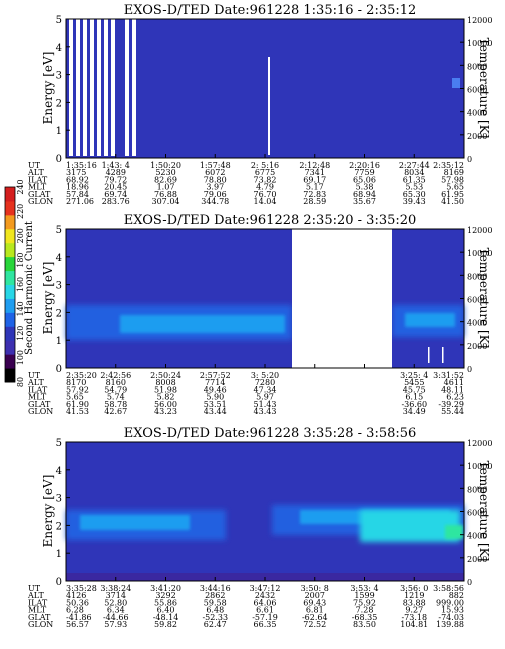 This screenshot has height=649, width=505. I want to click on orbit-value: 6.28, so click(75, 610).